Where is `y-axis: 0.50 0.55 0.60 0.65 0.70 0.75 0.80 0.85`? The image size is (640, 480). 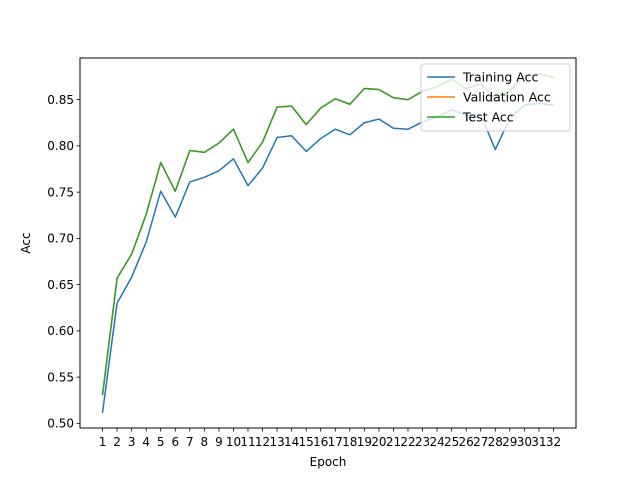
y-axis: 0.50 0.55 0.60 0.65 0.70 0.75 0.80 0.85 is located at coordinates (63, 262).